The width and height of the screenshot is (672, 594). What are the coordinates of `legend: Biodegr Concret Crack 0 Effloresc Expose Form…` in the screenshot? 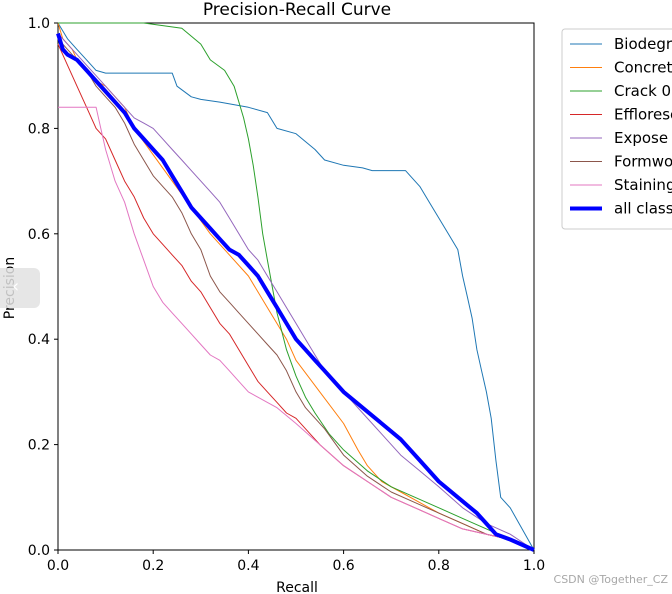 It's located at (616, 129).